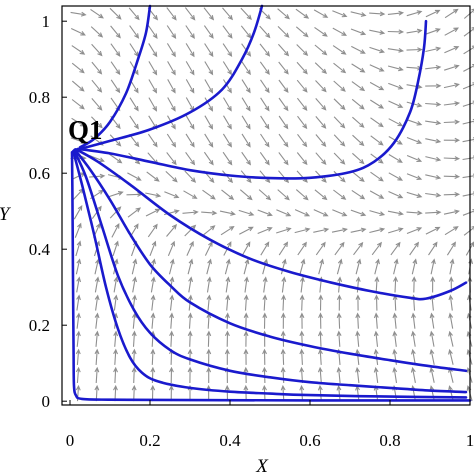 This screenshot has width=474, height=476. Describe the element at coordinates (149, 440) in the screenshot. I see `x-tick-label: 0.2` at that location.